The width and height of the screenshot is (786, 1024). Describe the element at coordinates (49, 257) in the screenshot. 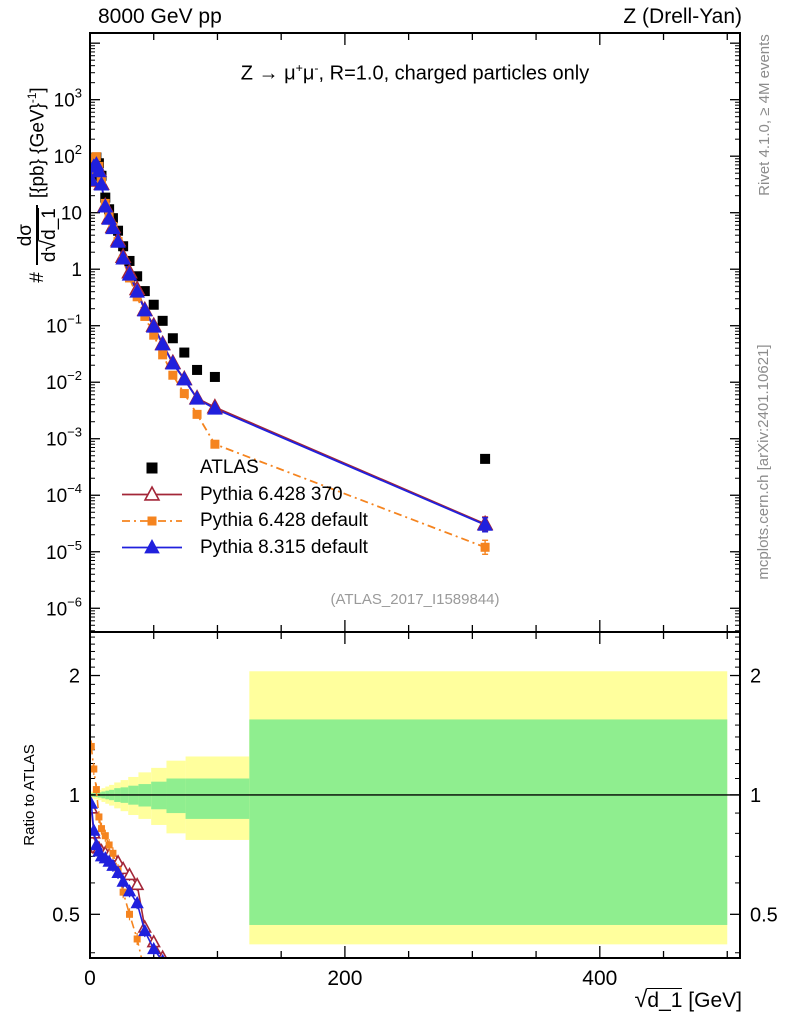

I see `y-label-den-d: d` at that location.